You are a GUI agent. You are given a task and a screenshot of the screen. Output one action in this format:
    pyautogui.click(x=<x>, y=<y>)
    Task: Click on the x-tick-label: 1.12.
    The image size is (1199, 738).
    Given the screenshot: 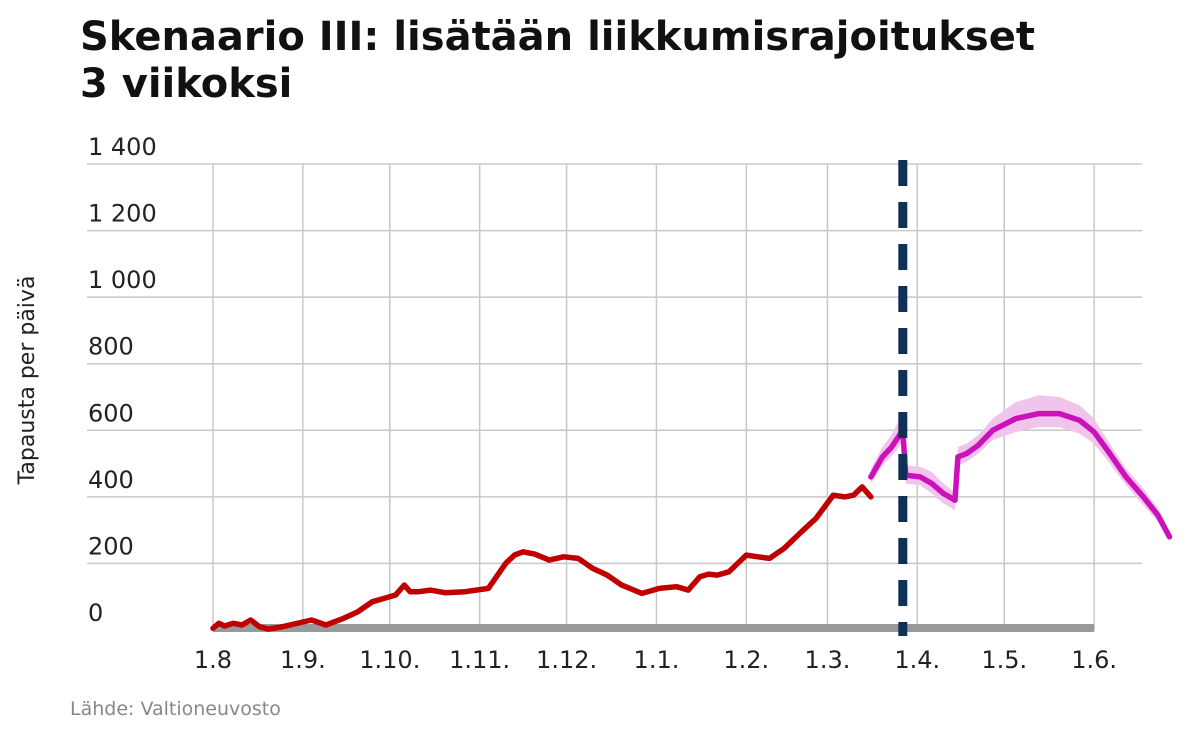 What is the action you would take?
    pyautogui.click(x=566, y=660)
    